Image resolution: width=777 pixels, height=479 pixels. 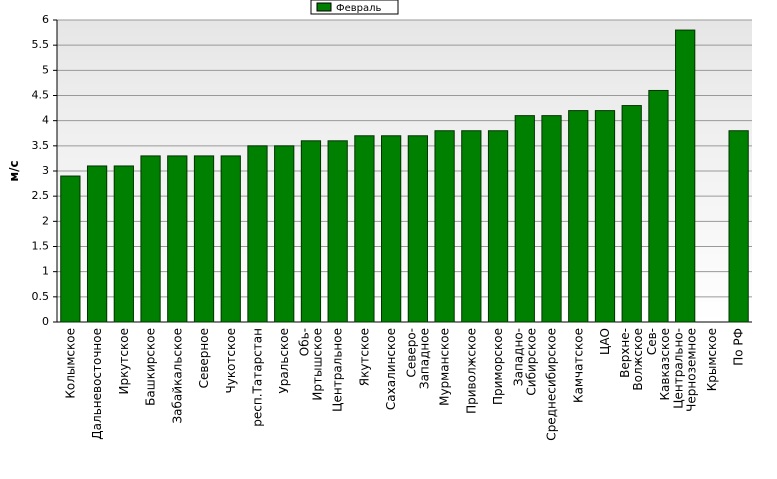 I want to click on x-tick-label: респ.Татарстан, so click(x=257, y=377).